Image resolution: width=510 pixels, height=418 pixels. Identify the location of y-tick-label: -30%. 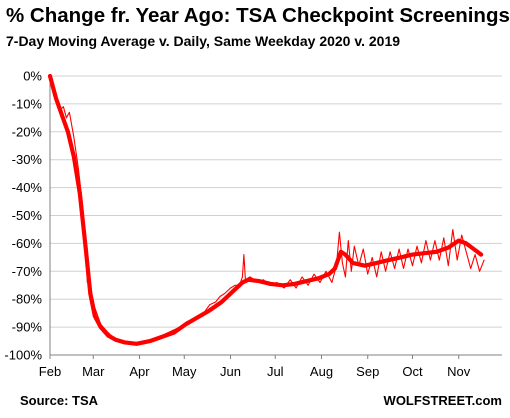
(27, 159).